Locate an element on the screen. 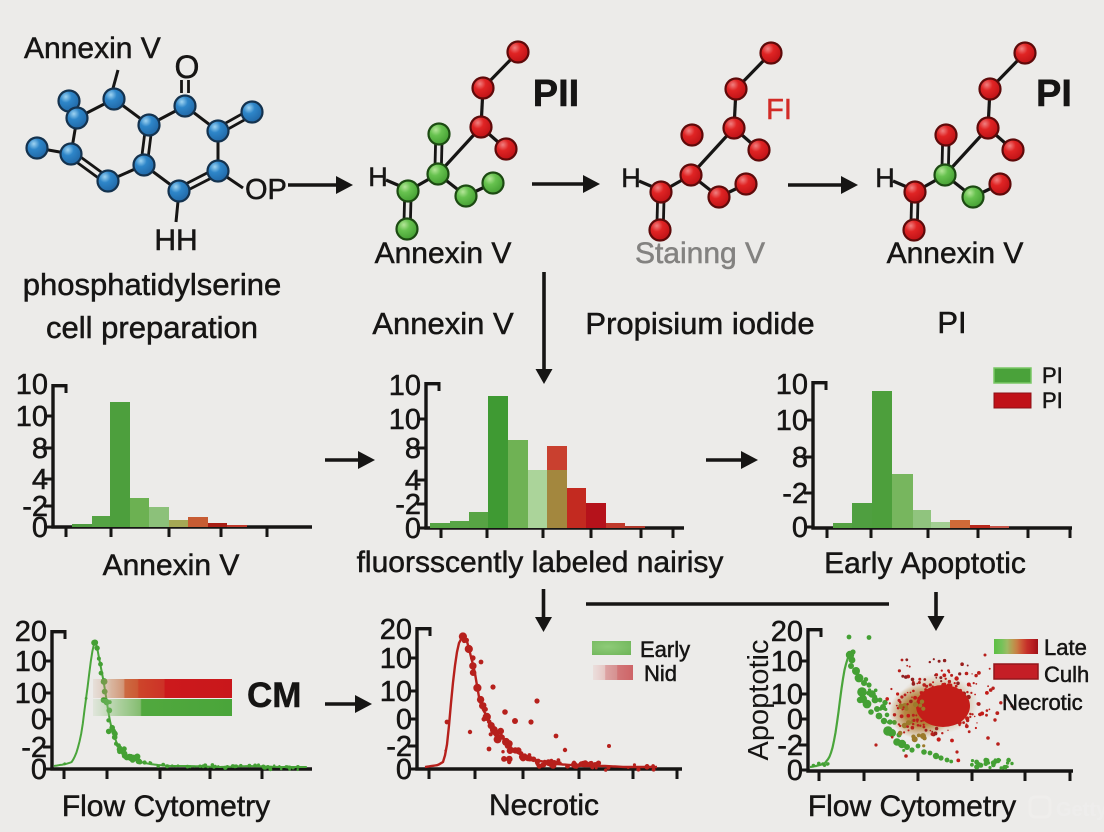 This screenshot has height=832, width=1104. svg-text: Getty is located at coordinates (1080, 810).